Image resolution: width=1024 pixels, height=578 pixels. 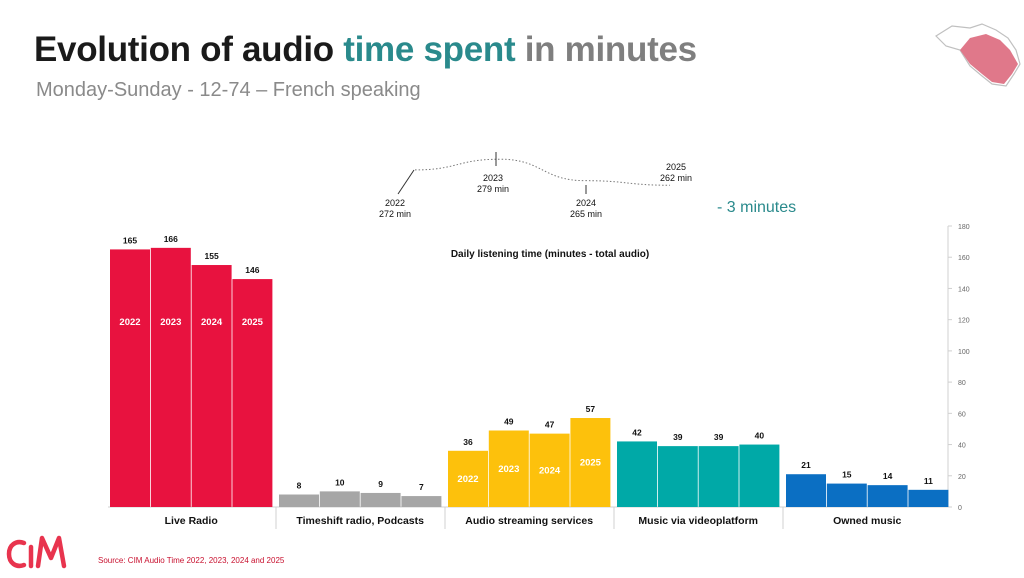 What do you see at coordinates (493, 178) in the screenshot?
I see `total-year-label: 2023` at bounding box center [493, 178].